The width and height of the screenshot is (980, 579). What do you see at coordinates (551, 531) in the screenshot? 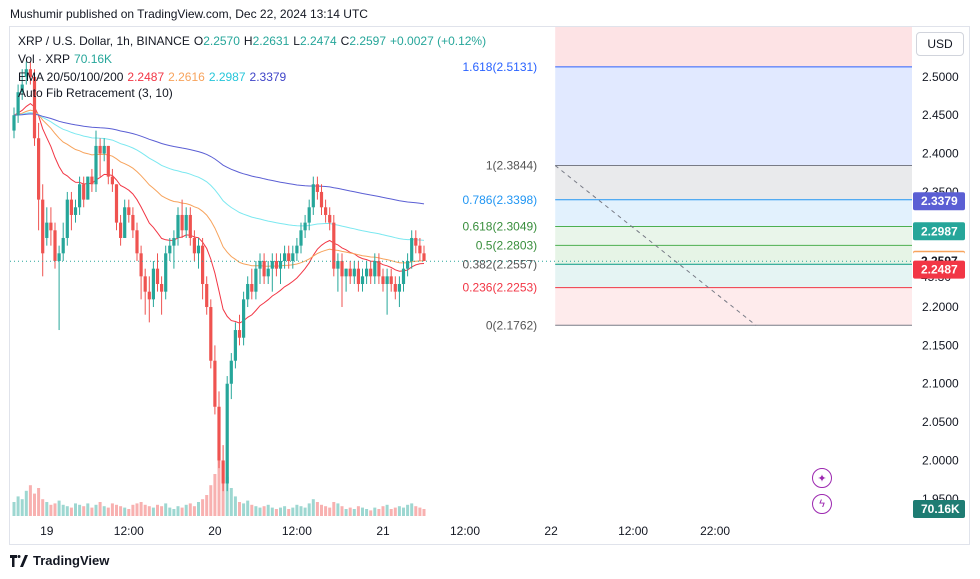
I see `x-tick-label: 22` at bounding box center [551, 531].